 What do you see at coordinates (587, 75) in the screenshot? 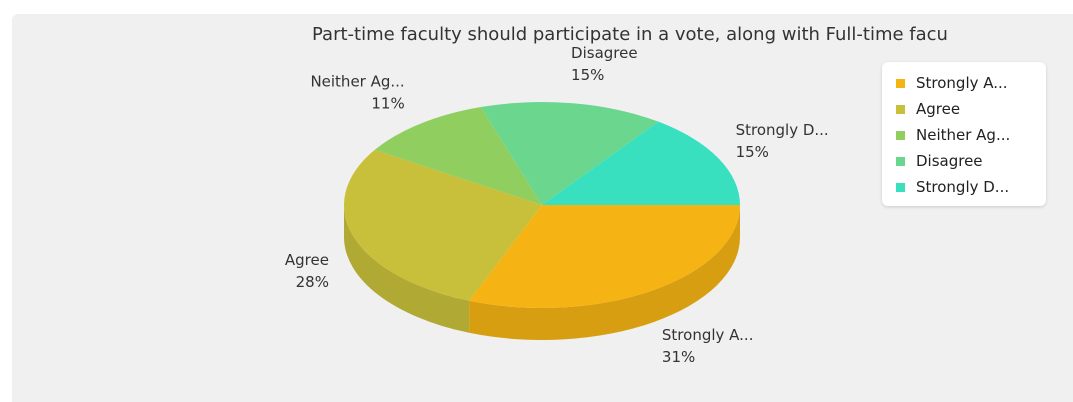
I see `slice-percent-disagree-3: 15%` at bounding box center [587, 75].